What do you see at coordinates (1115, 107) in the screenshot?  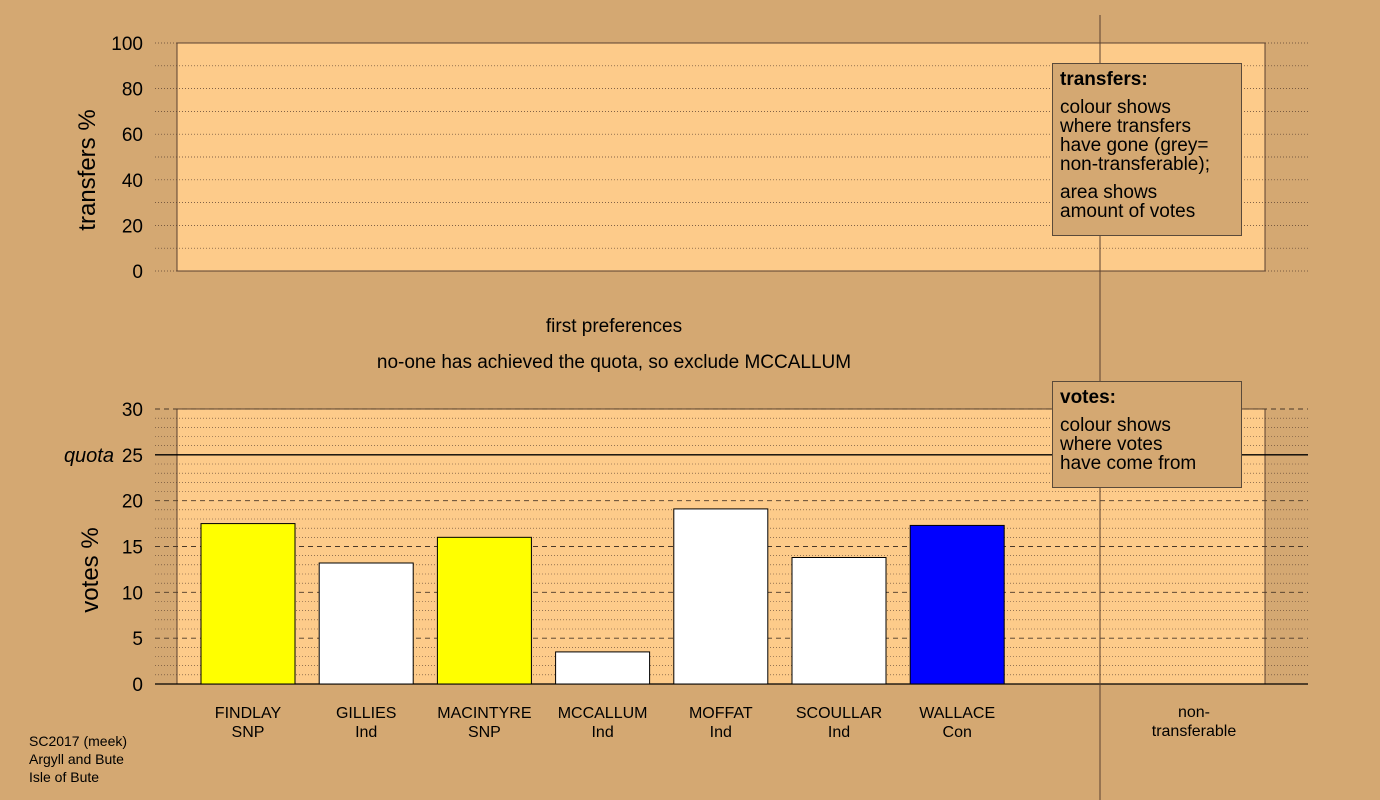 I see `transfers-legend-line: colour shows` at bounding box center [1115, 107].